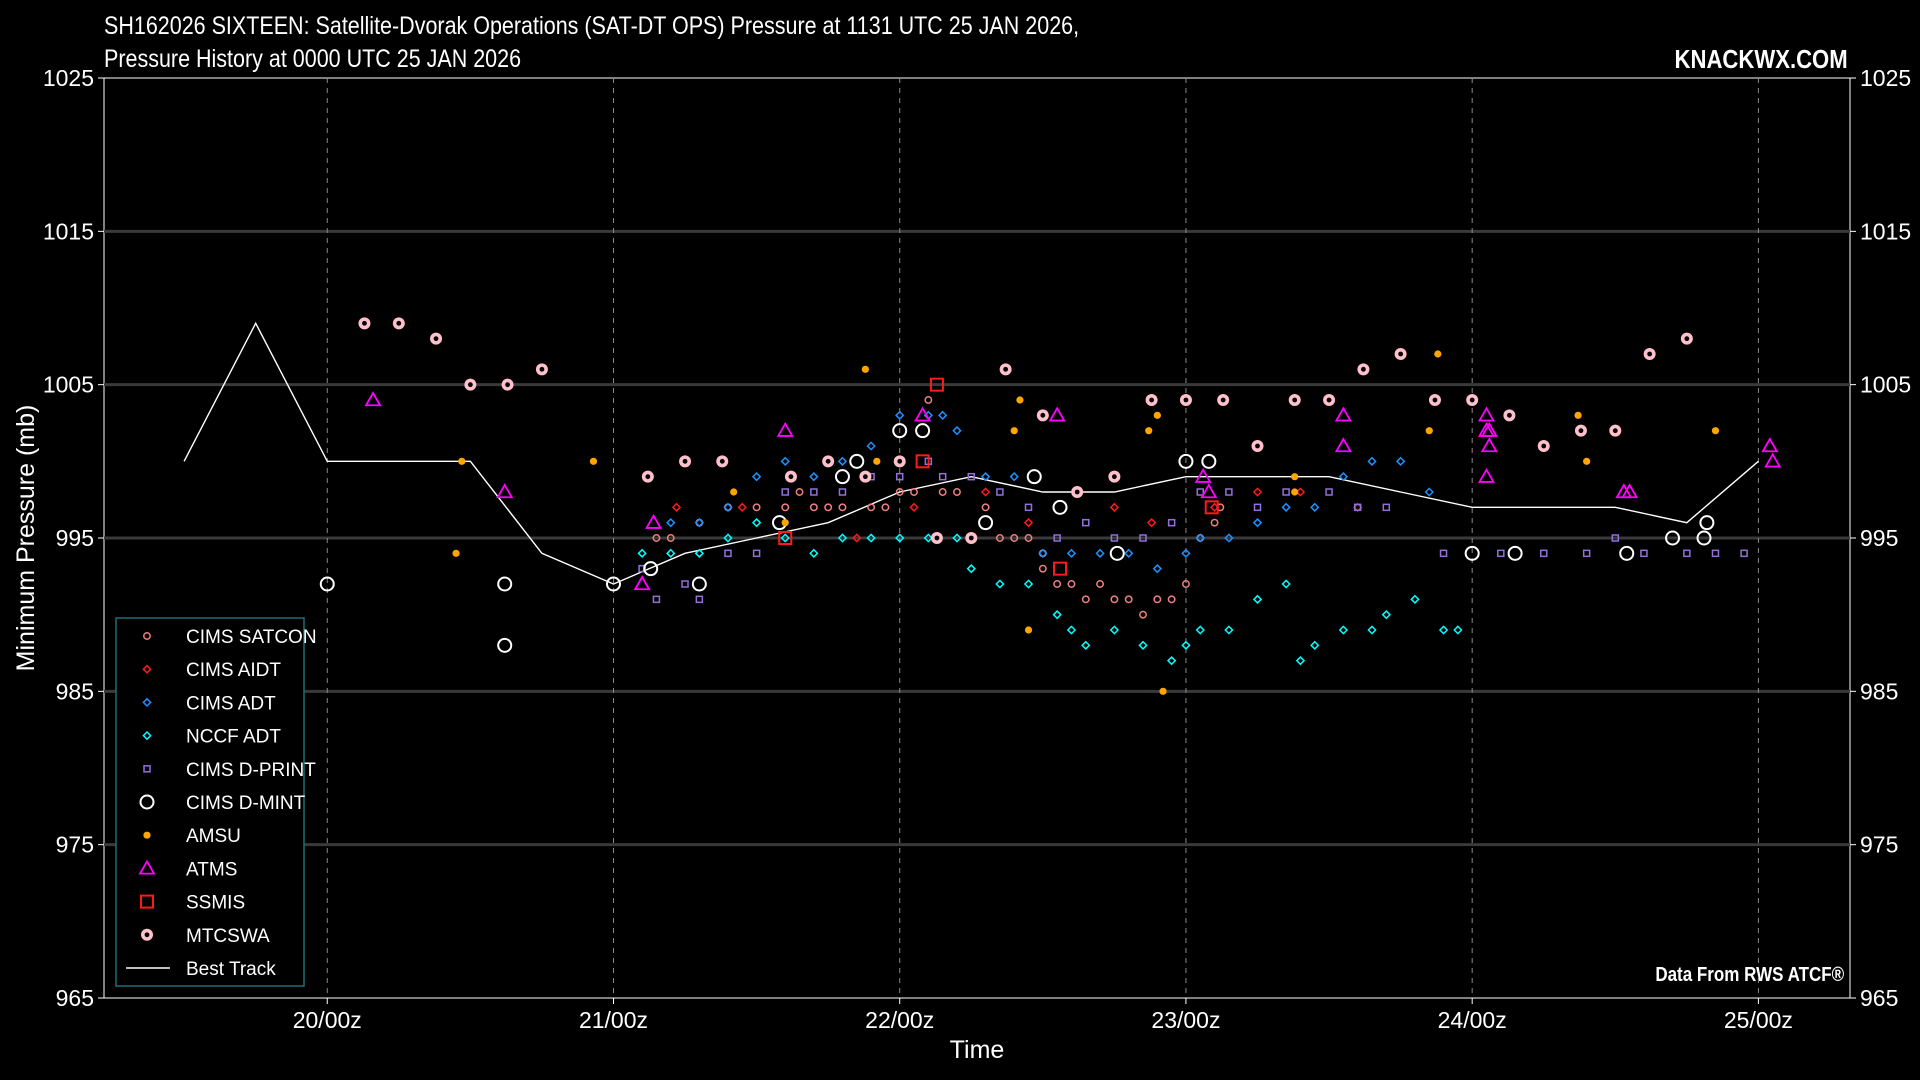 This screenshot has width=1920, height=1080. I want to click on series-cims-adt, so click(1050, 492).